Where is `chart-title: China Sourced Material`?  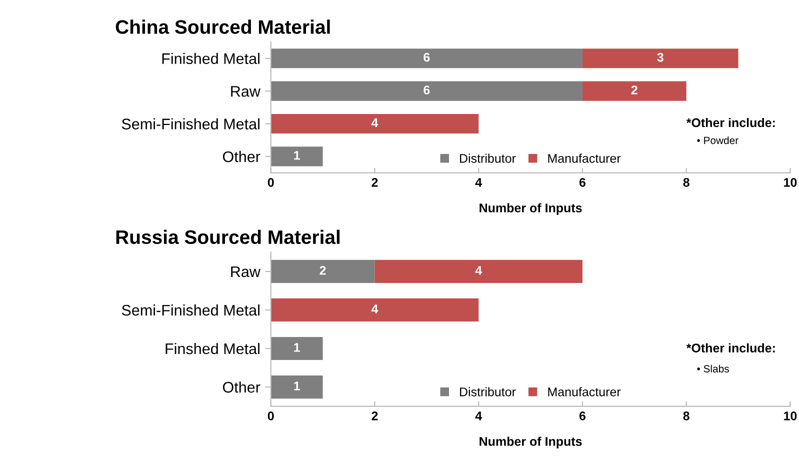
chart-title: China Sourced Material is located at coordinates (223, 27).